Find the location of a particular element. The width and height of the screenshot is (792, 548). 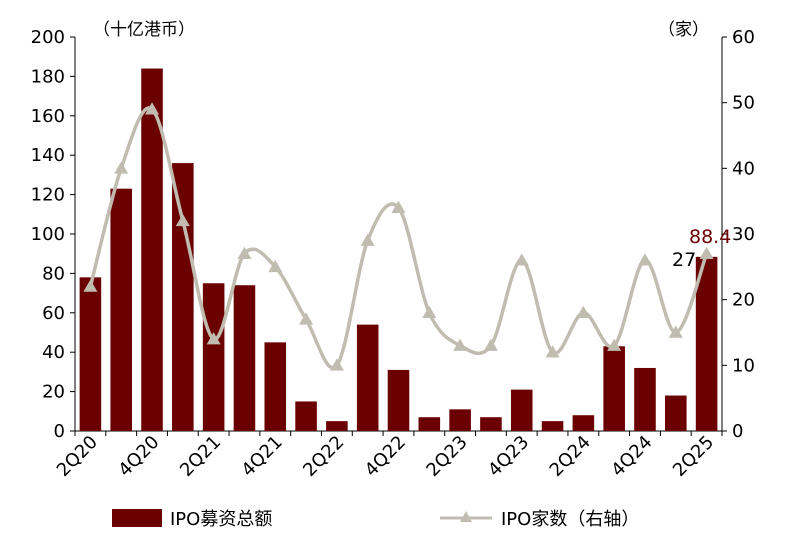

line-point-4Q22 is located at coordinates (398, 206).